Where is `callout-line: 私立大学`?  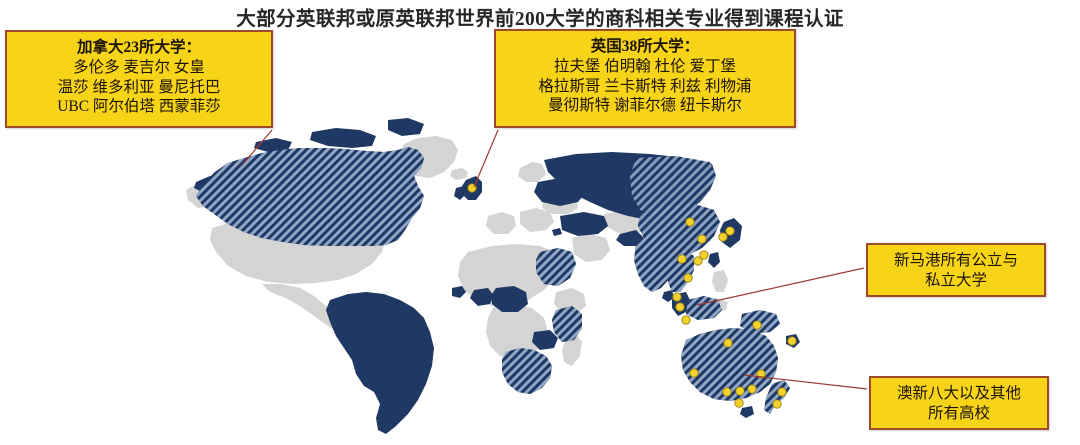
callout-line: 私立大学 is located at coordinates (955, 280).